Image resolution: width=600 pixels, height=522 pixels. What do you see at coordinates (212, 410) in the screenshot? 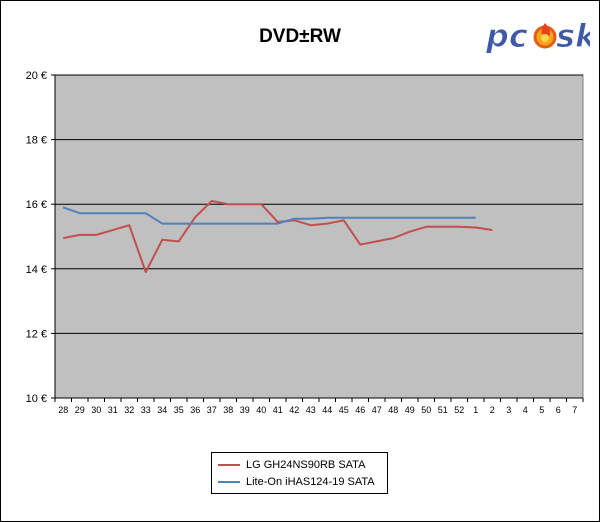
I see `x-tick-label: 37` at bounding box center [212, 410].